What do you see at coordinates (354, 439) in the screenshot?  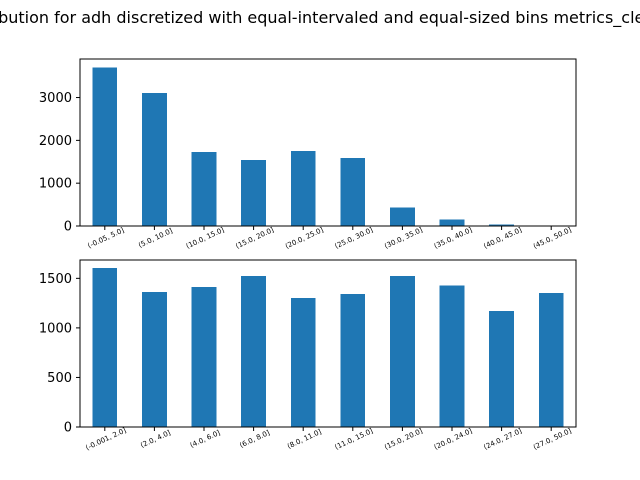 I see `bottom-xtick-label-5: (11.0, 15.0]` at bounding box center [354, 439].